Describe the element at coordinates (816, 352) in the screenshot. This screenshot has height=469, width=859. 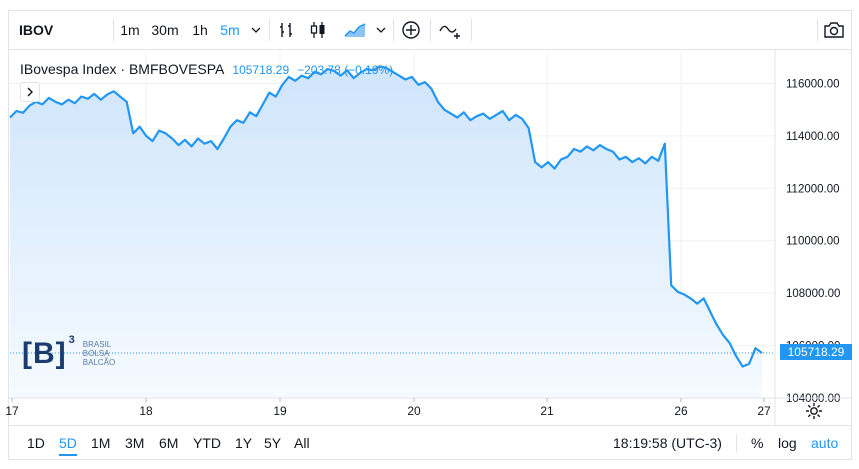
I see `last-price-label: 105718.29` at that location.